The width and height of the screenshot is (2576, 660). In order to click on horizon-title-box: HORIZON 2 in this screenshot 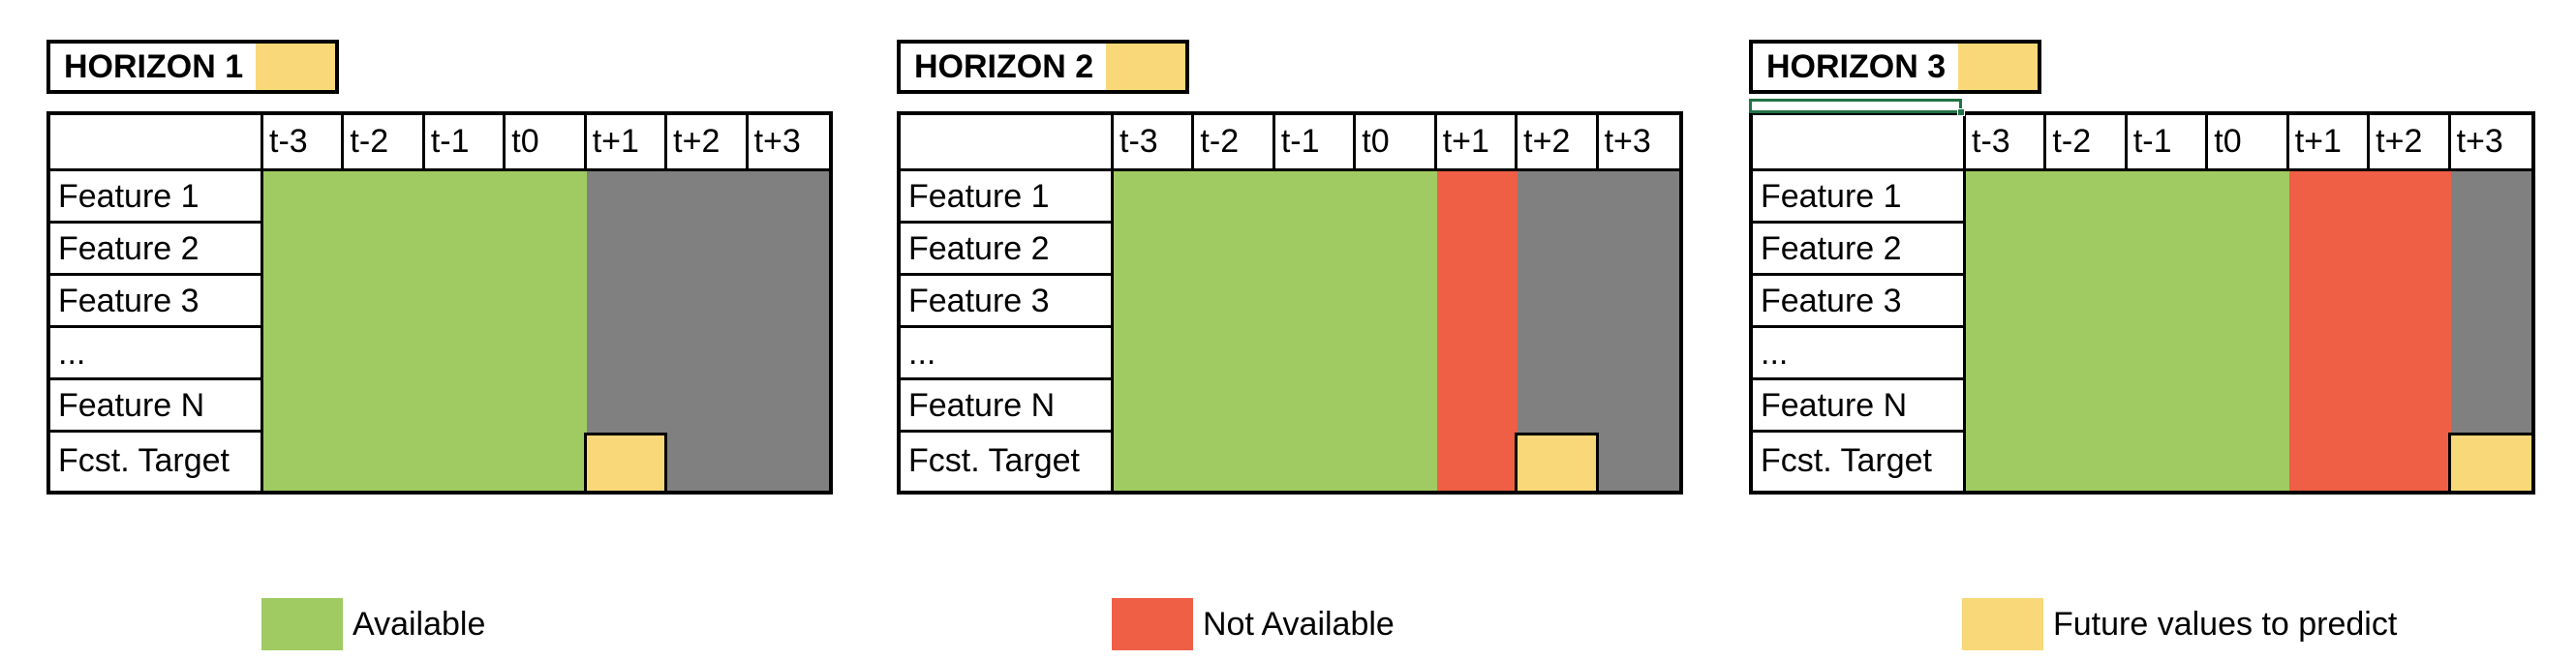, I will do `click(1043, 67)`.